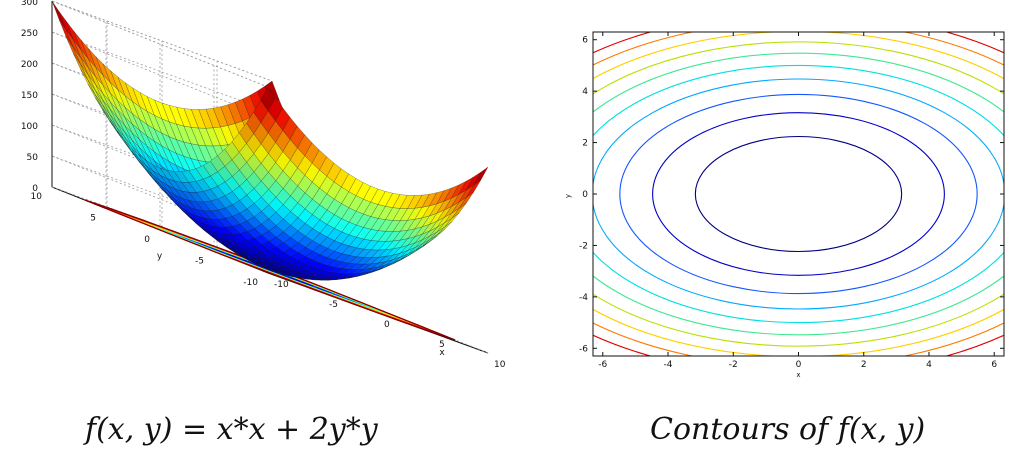 This screenshot has width=1024, height=469. I want to click on x-tick-label: -5, so click(333, 305).